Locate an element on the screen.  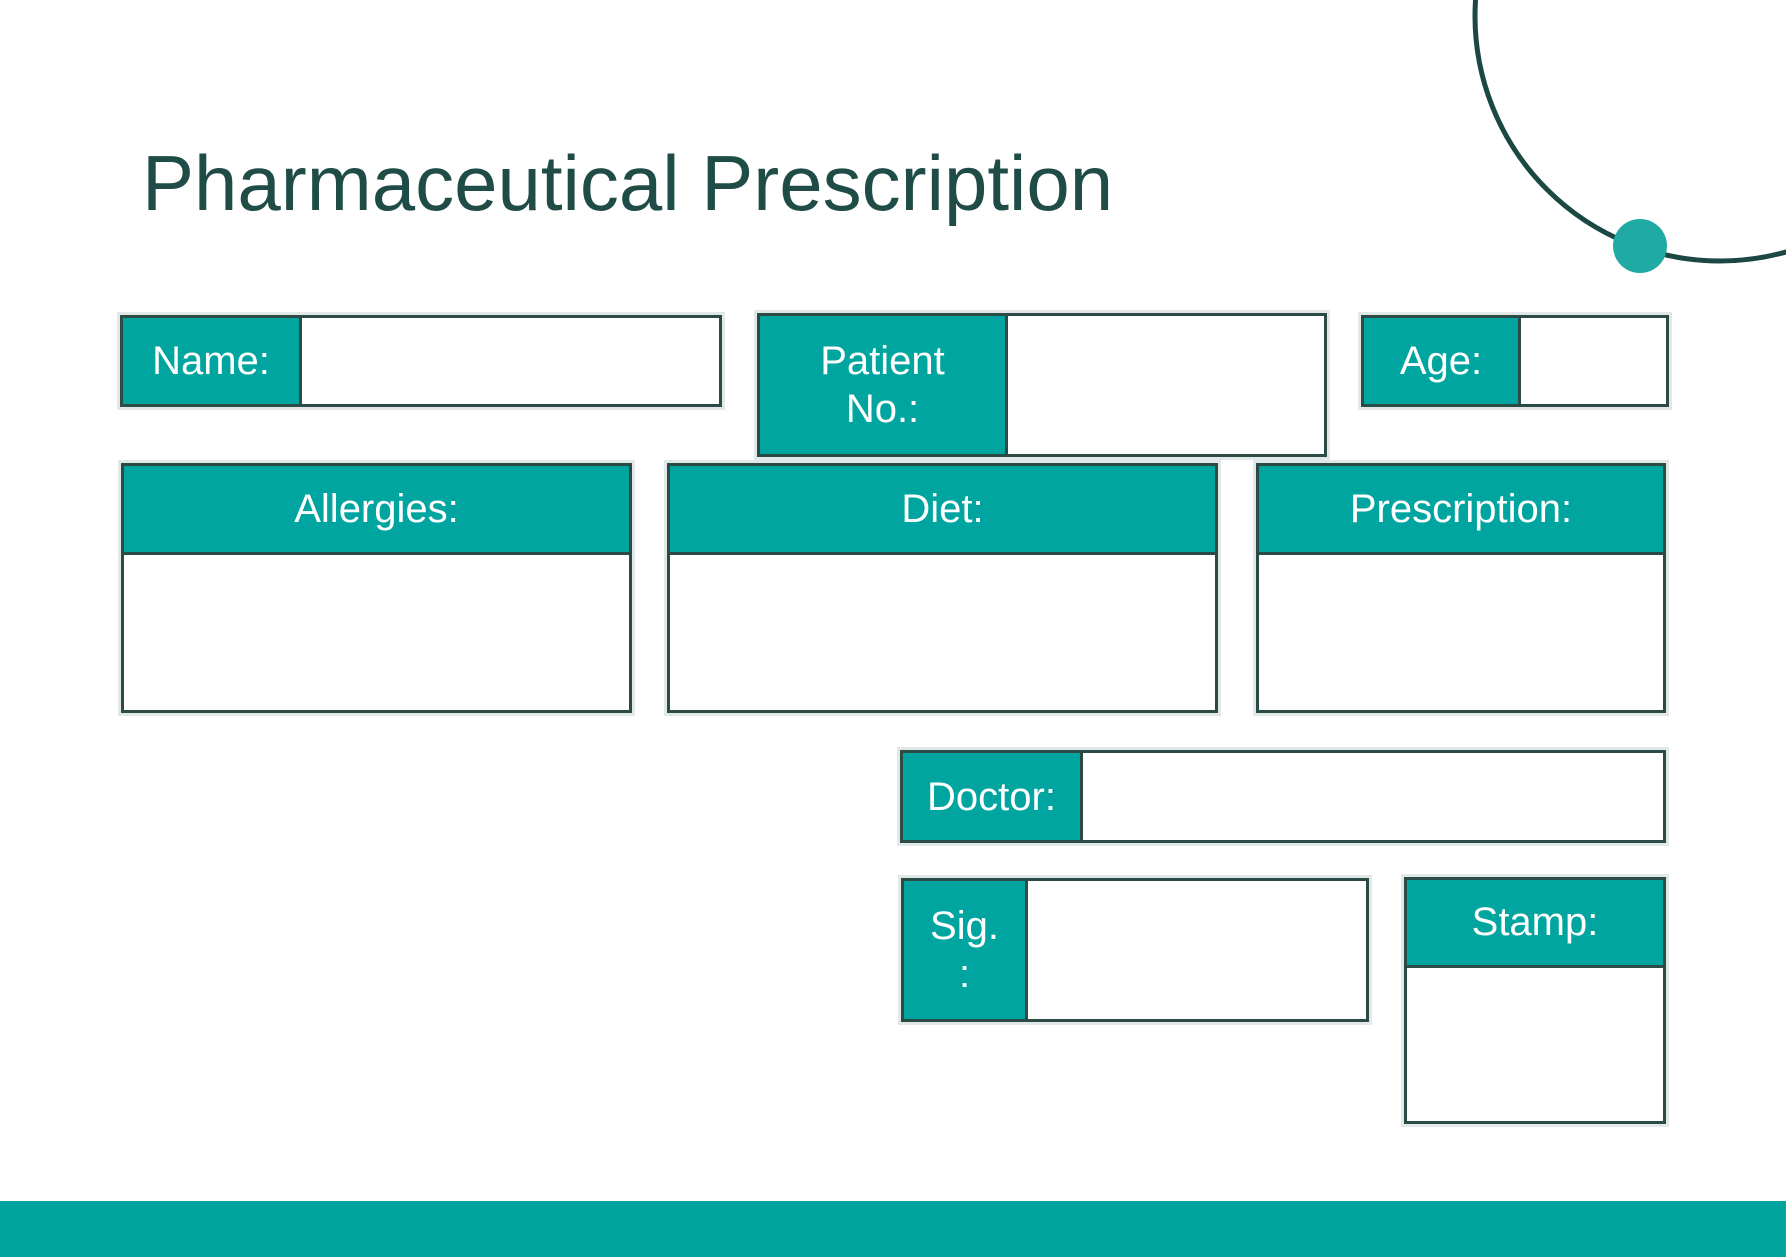
doctor-field: Doctor: is located at coordinates (1283, 796).